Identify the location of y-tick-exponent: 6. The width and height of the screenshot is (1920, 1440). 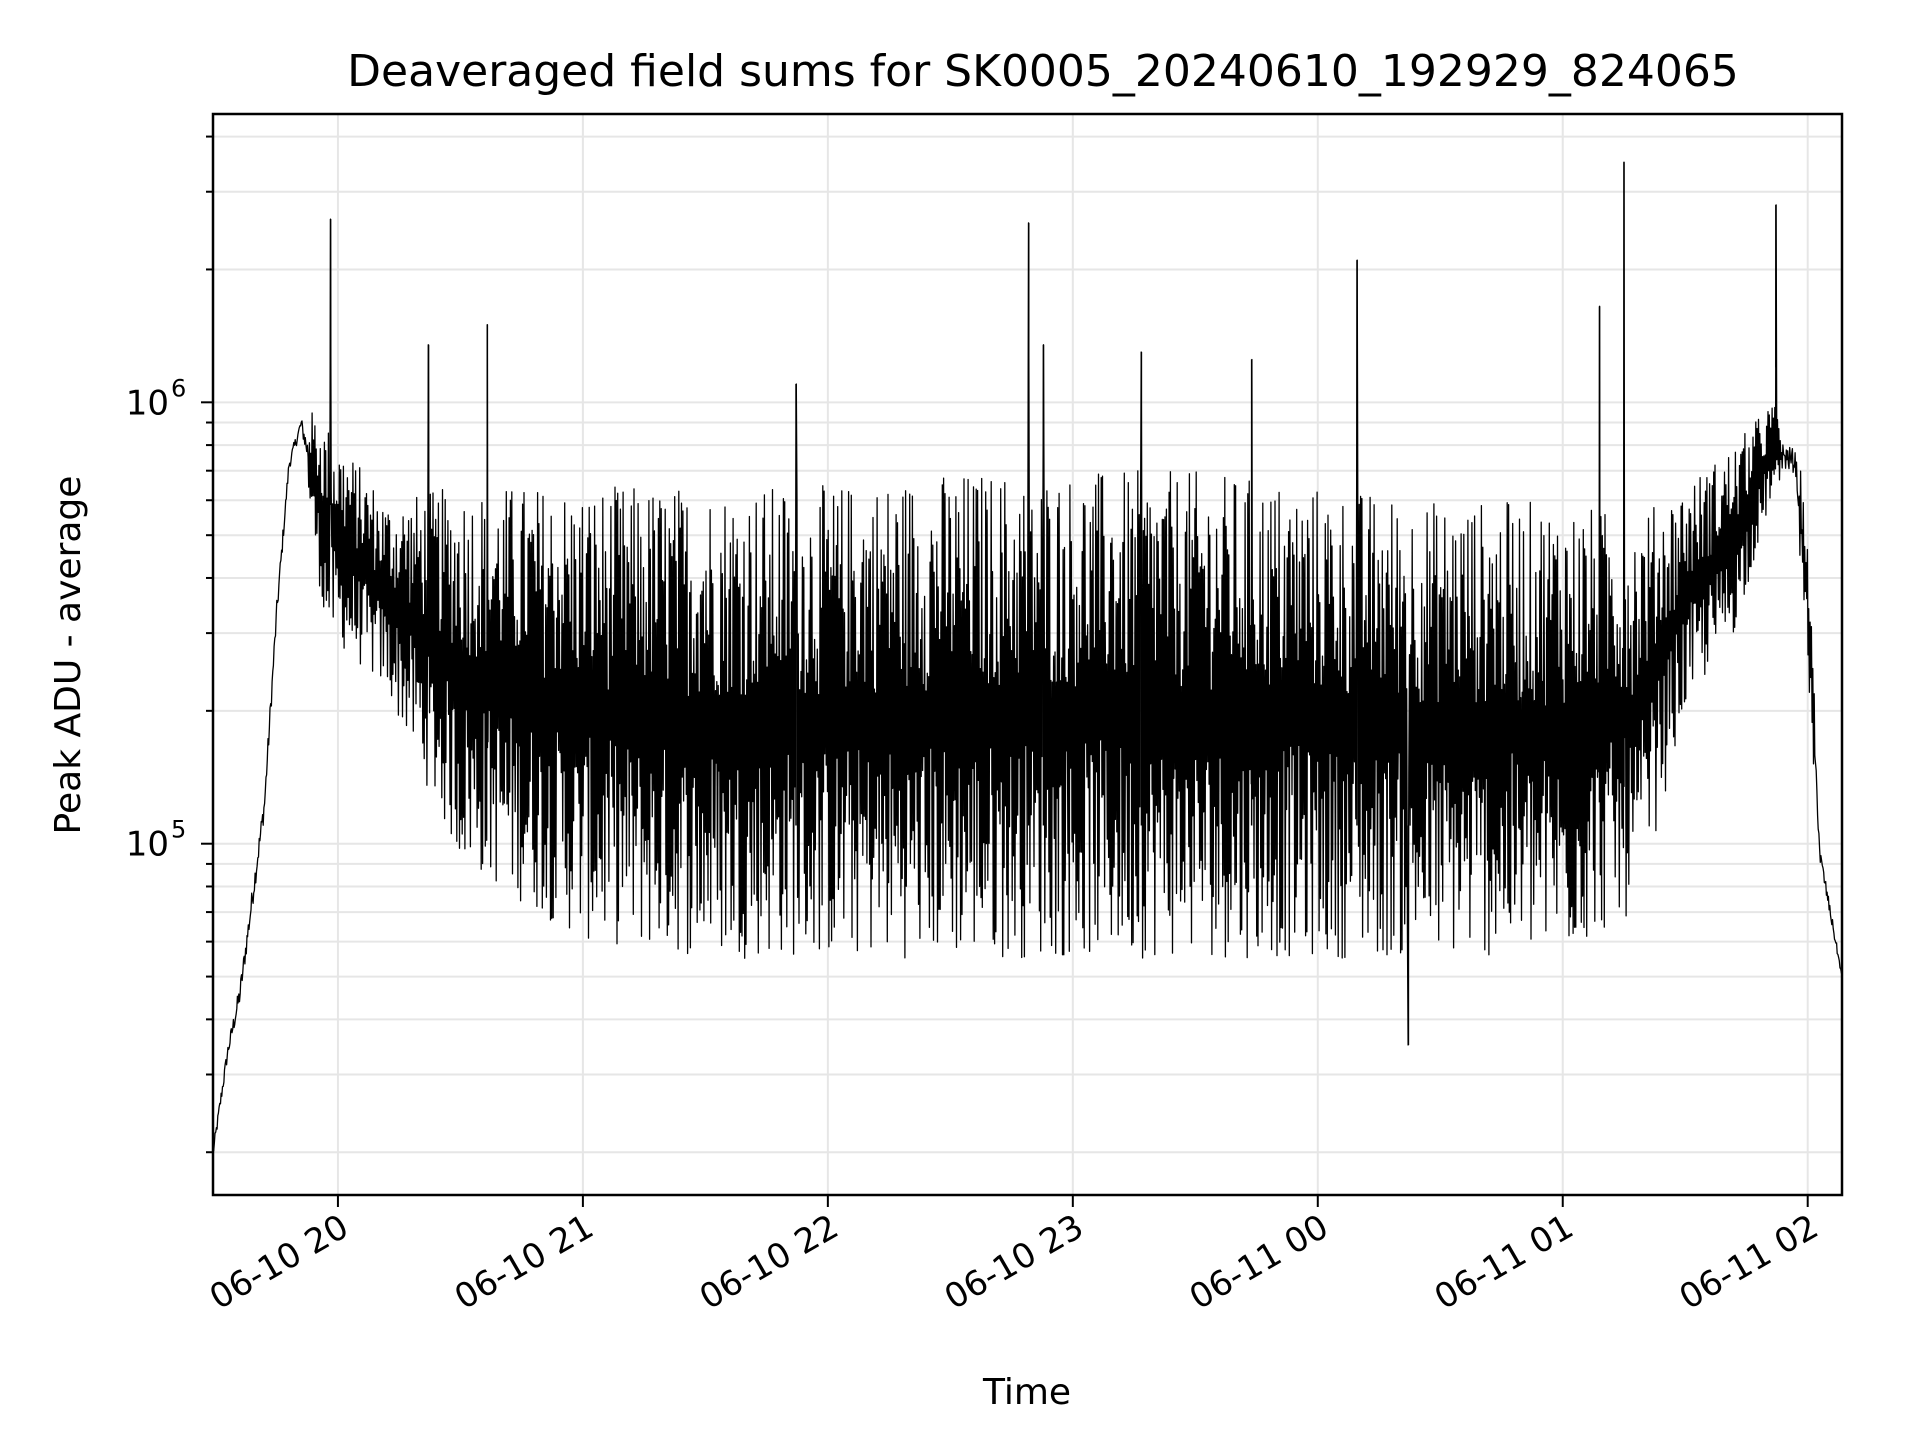
(178, 388).